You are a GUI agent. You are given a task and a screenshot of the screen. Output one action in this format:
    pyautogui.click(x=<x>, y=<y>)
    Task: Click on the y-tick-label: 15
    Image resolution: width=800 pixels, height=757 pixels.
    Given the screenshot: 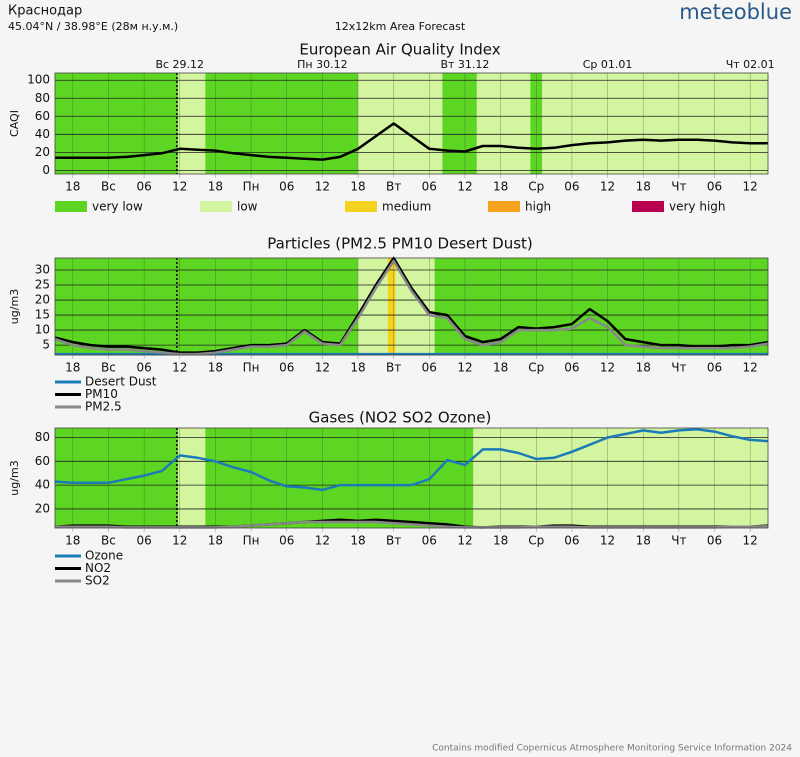 What is the action you would take?
    pyautogui.click(x=42, y=315)
    